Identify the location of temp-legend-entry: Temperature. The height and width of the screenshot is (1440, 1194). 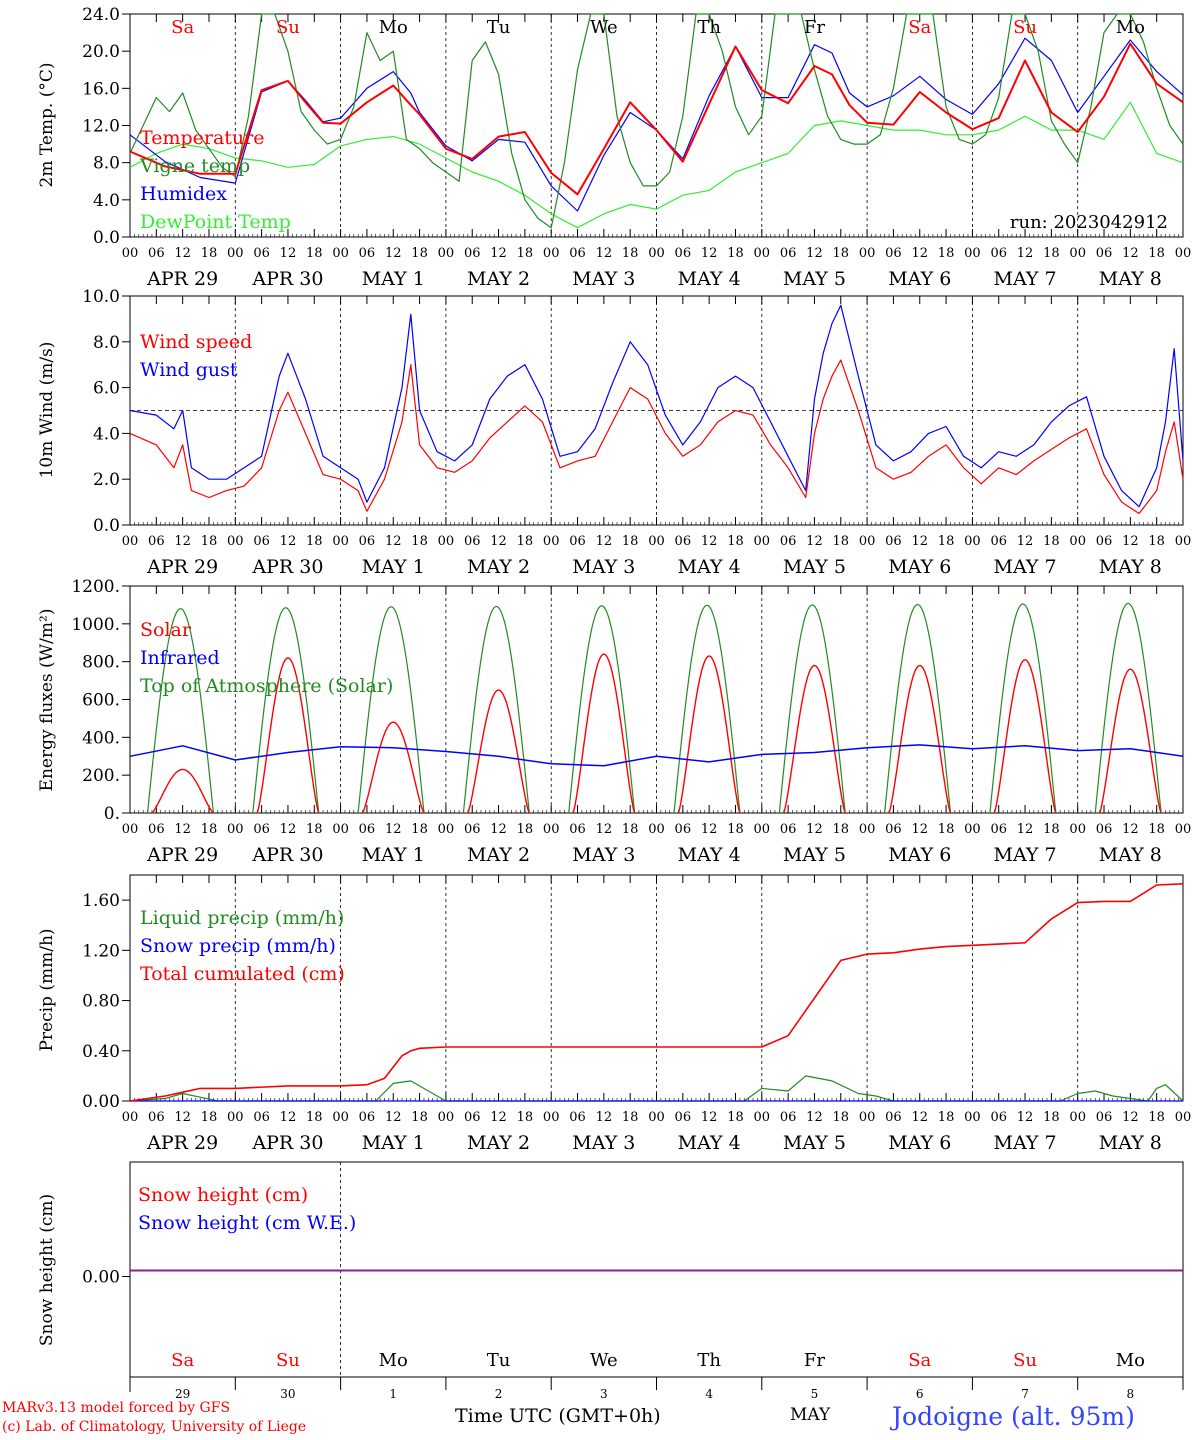
(202, 138).